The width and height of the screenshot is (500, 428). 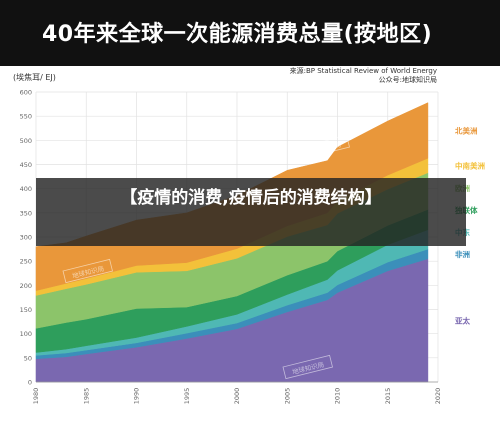 I want to click on legend-label: 亚太, so click(x=462, y=320).